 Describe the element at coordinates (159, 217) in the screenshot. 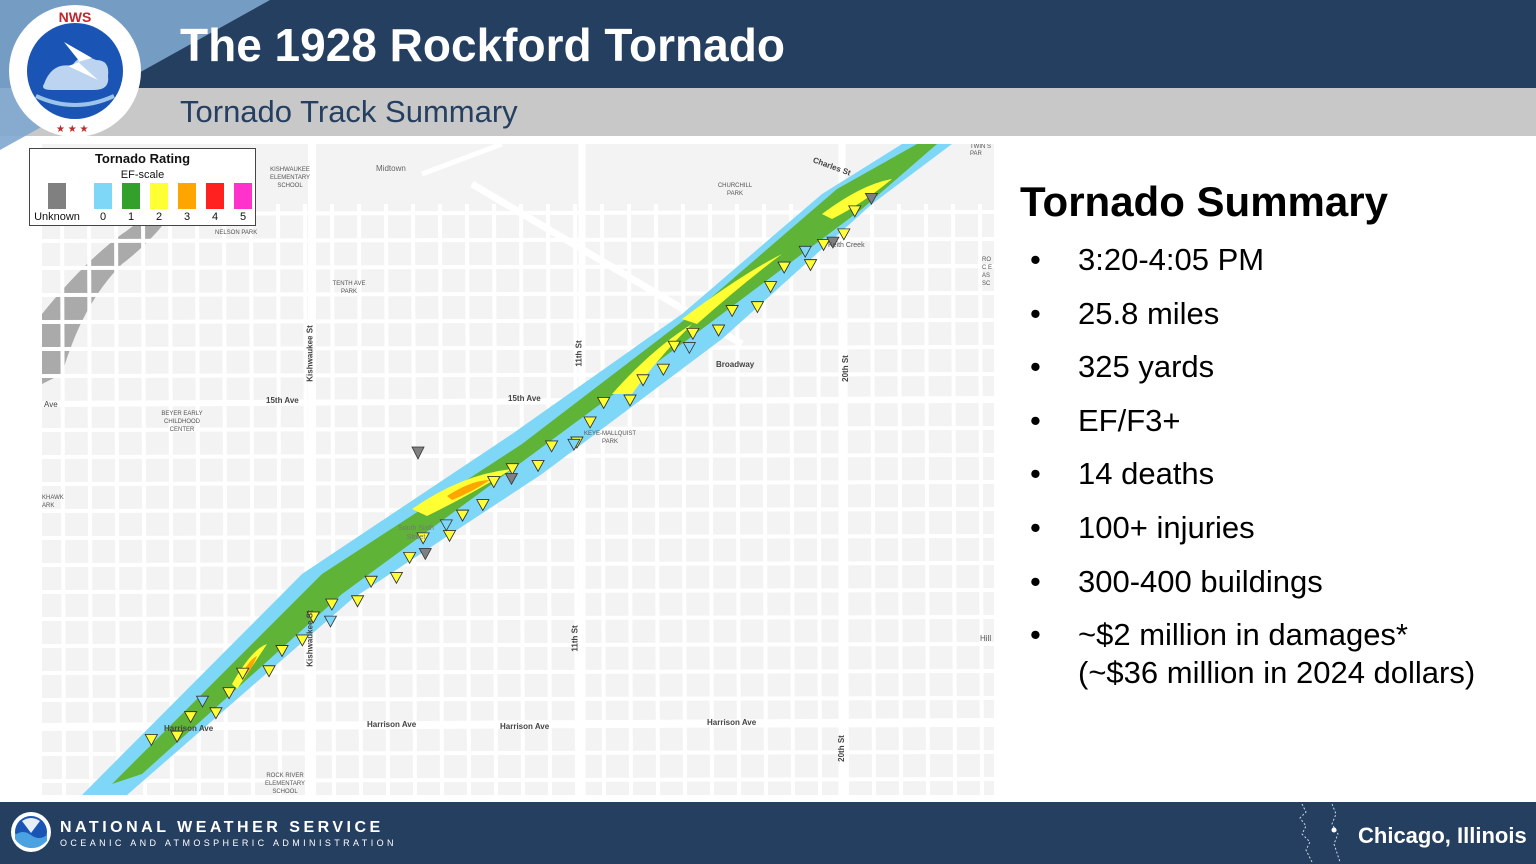

I see `legend-label-ef2: 2` at that location.